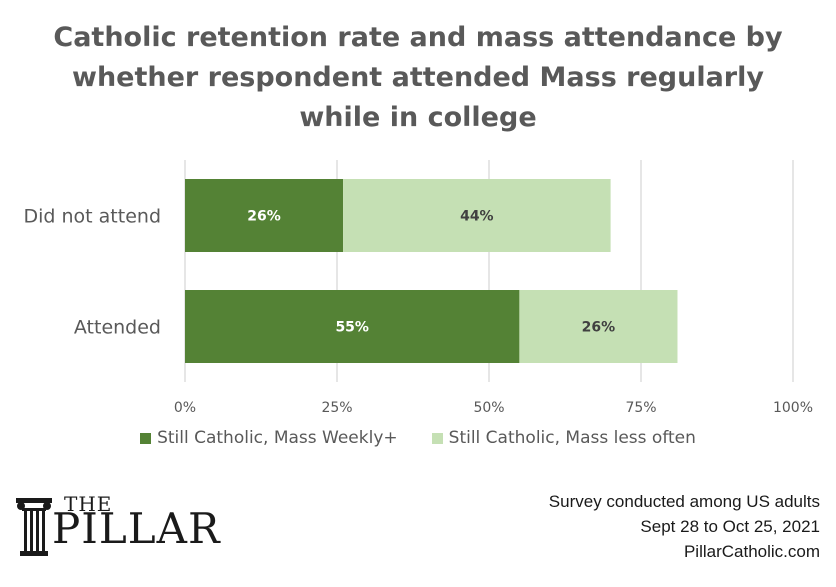  Describe the element at coordinates (277, 438) in the screenshot. I see `legend-label: Still Catholic, Mass Weekly+` at that location.